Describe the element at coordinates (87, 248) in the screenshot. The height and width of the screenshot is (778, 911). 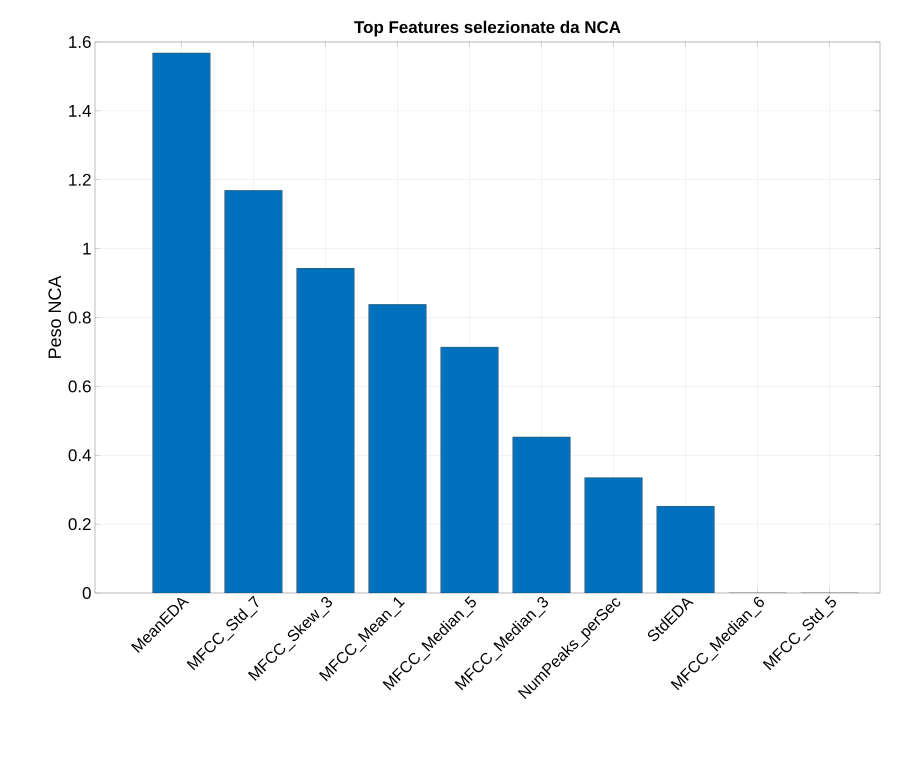
I see `y-tick-label: 1` at that location.